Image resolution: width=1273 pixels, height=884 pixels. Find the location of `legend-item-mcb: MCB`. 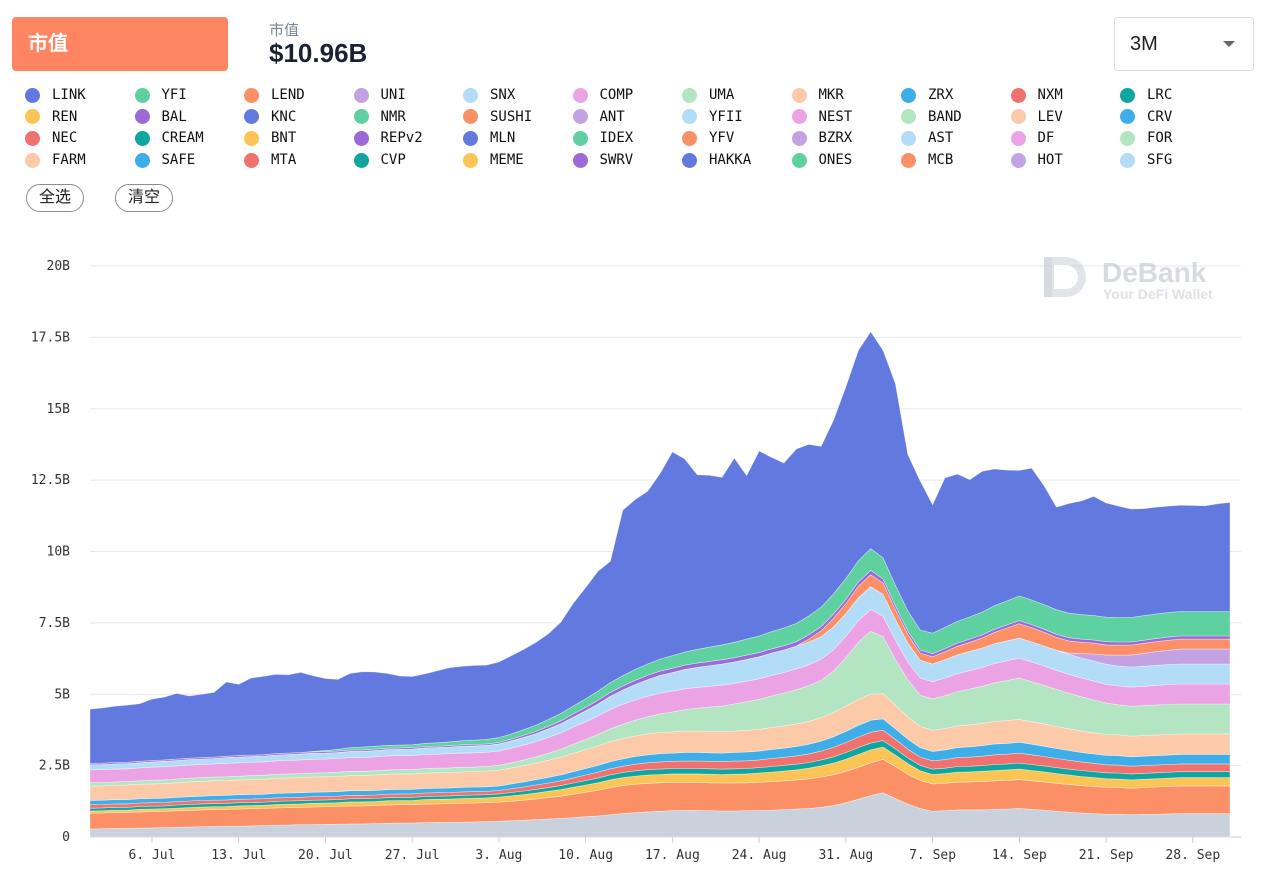

legend-item-mcb: MCB is located at coordinates (927, 160).